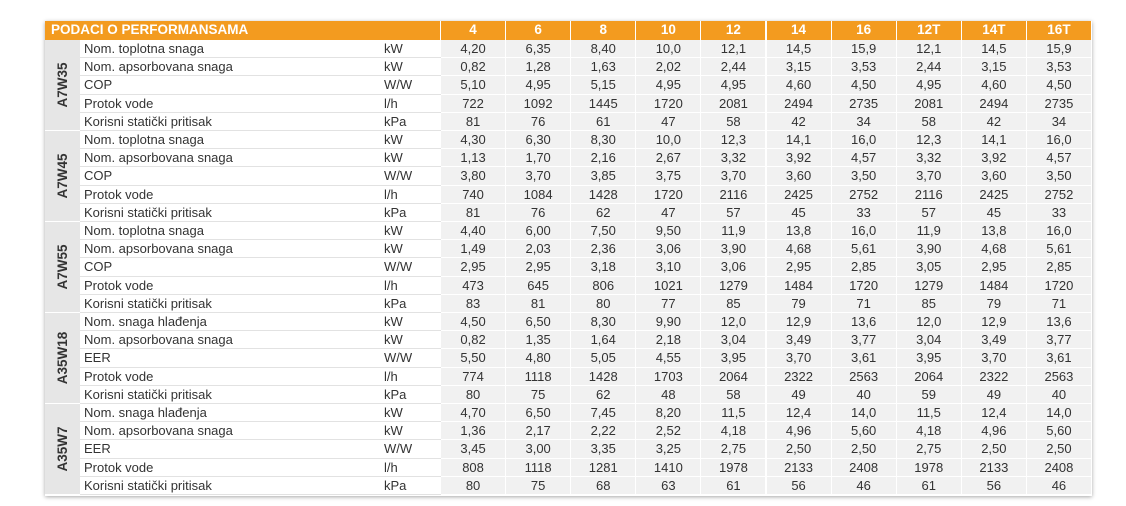 The image size is (1126, 506). Describe the element at coordinates (62, 358) in the screenshot. I see `group-cell: A35W18` at that location.